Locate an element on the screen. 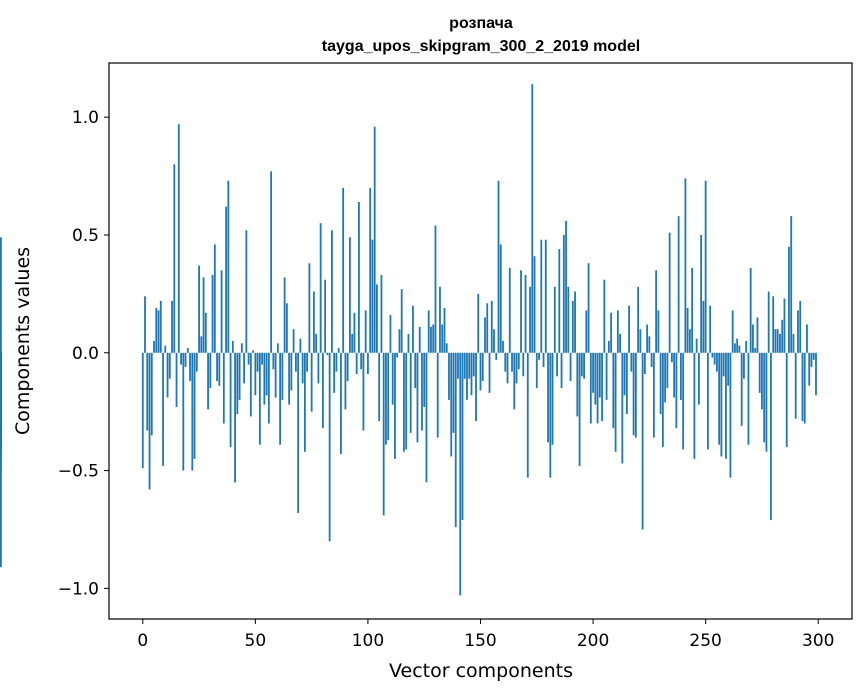  x-axis-ticks: 0 50 100 150 200 250 300 is located at coordinates (485, 635).